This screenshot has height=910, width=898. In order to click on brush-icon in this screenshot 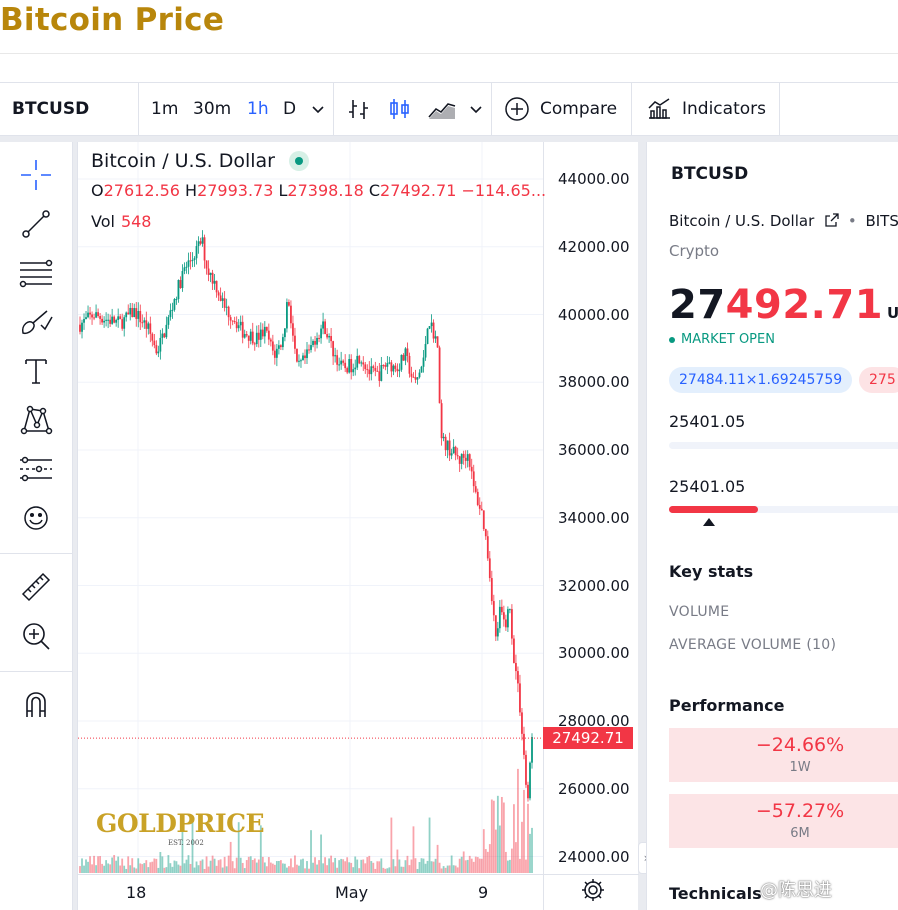, I will do `click(36, 322)`.